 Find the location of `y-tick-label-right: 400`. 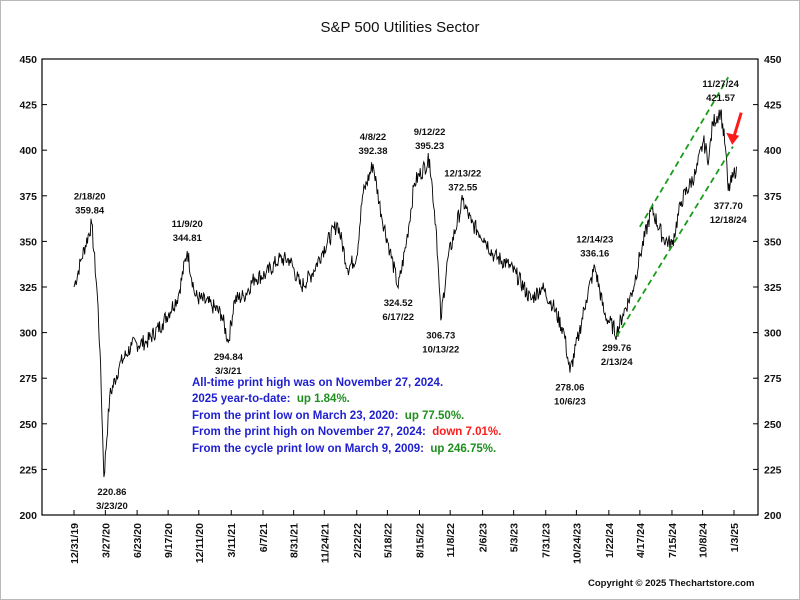

y-tick-label-right: 400 is located at coordinates (773, 151).